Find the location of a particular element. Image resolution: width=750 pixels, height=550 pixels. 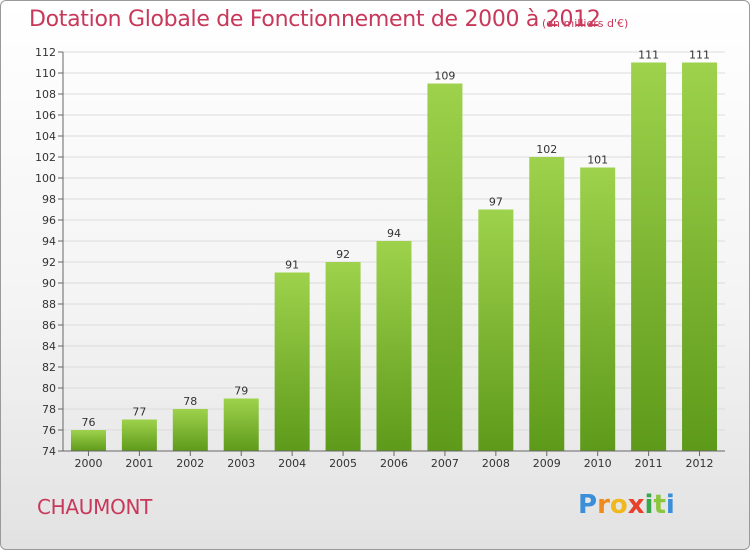

bar-2006 is located at coordinates (394, 346).